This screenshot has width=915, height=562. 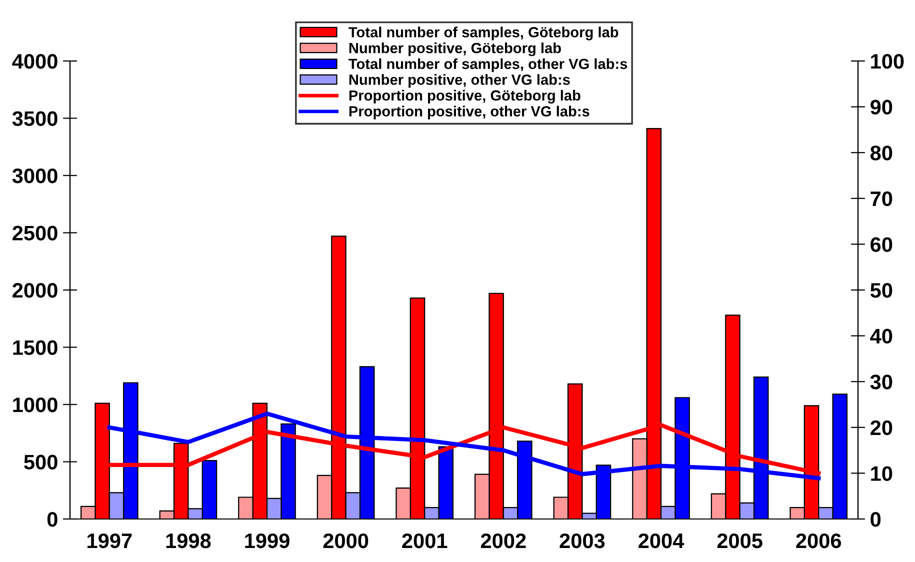 What do you see at coordinates (469, 113) in the screenshot?
I see `legend-label: Proportion positive, other VG lab:s` at bounding box center [469, 113].